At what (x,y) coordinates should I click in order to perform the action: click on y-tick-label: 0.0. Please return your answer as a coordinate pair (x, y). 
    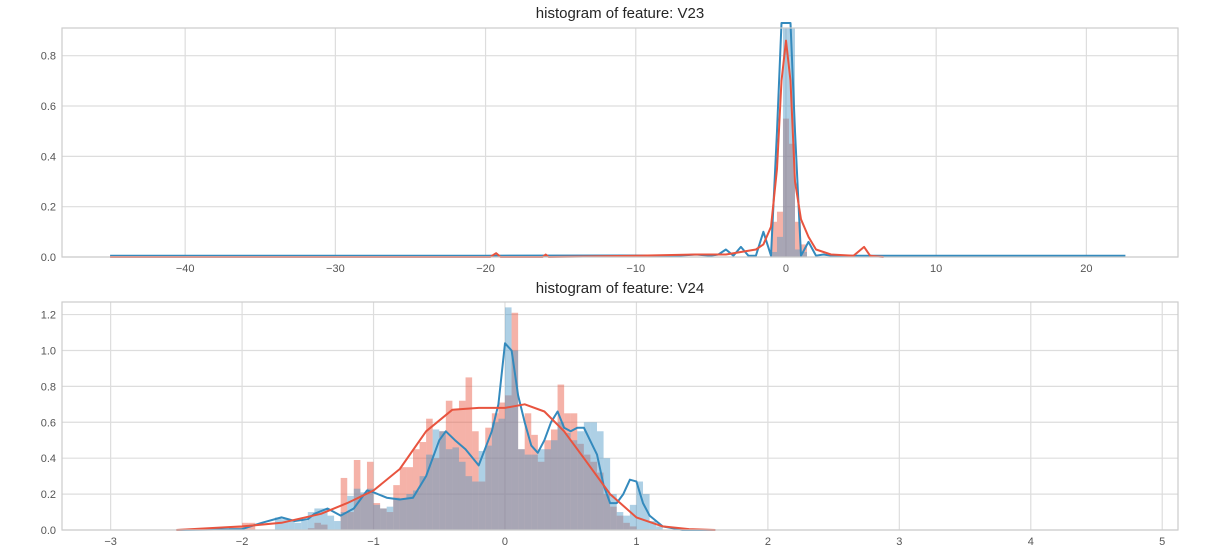
    Looking at the image, I should click on (48, 531).